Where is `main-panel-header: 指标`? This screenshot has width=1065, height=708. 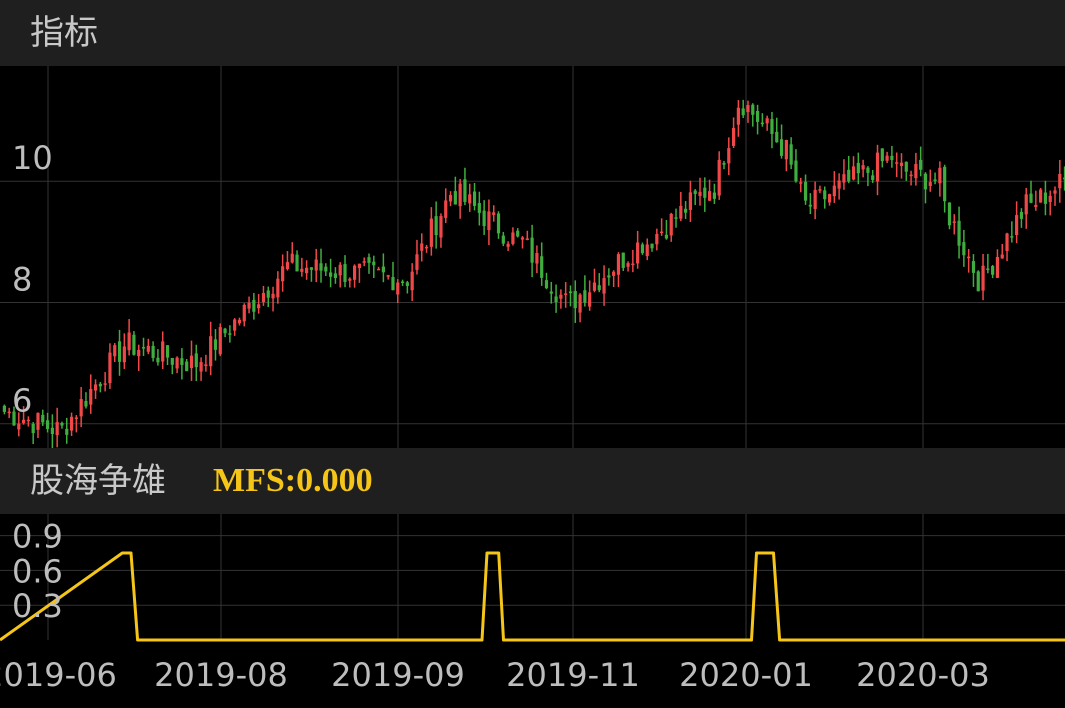 main-panel-header: 指标 is located at coordinates (532, 33).